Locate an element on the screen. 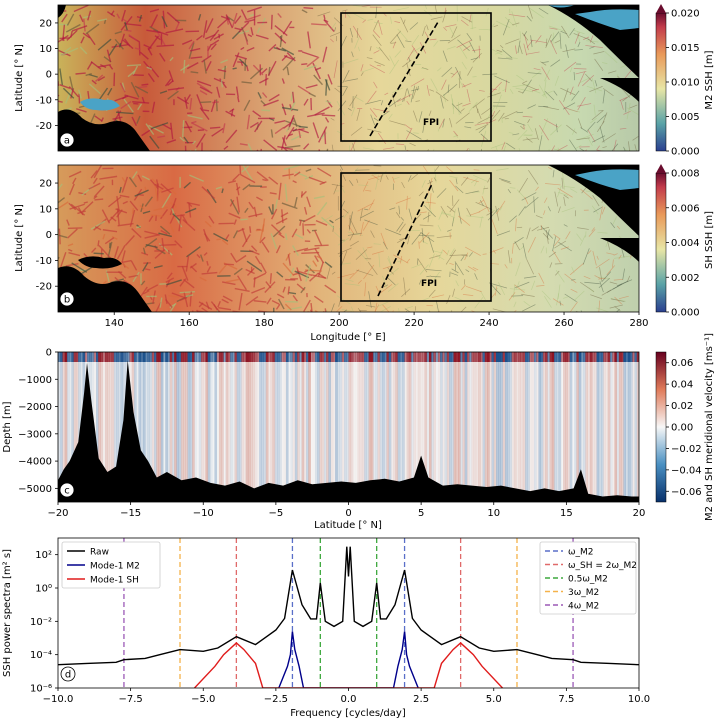 The image size is (720, 720). land-australia is located at coordinates (104, 130).